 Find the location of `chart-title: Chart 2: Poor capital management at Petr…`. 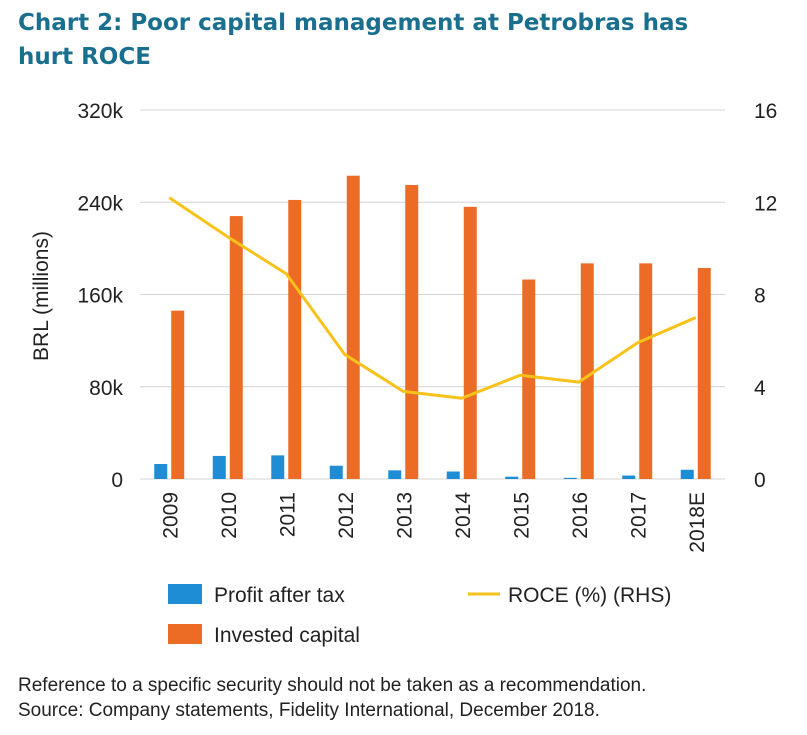

chart-title: Chart 2: Poor capital management at Petr… is located at coordinates (353, 40).